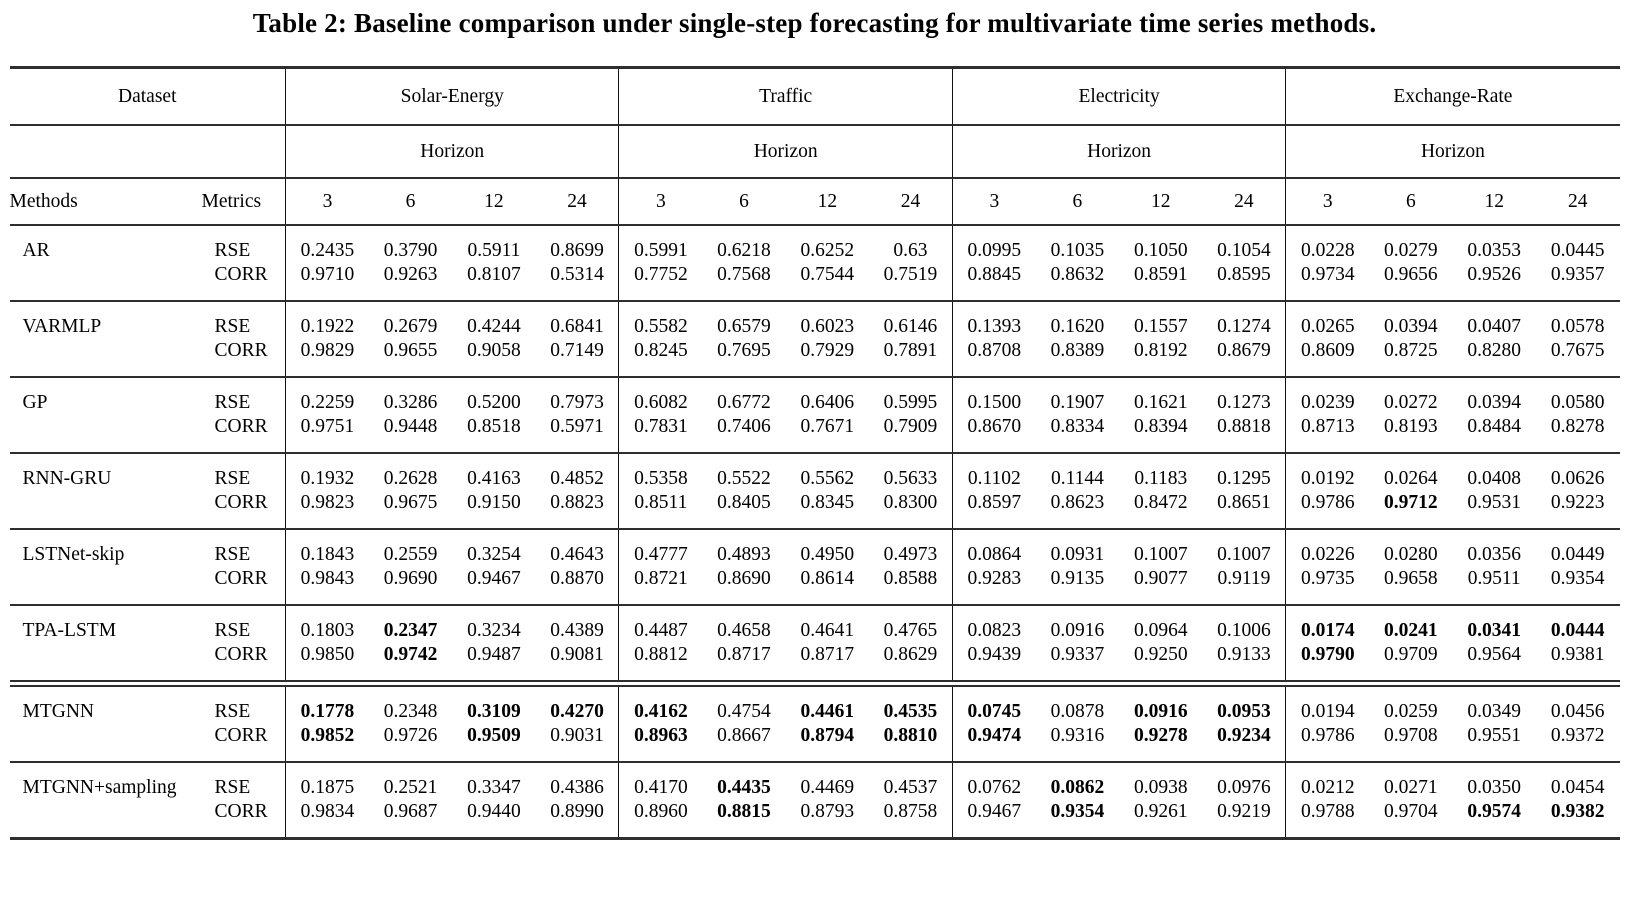 This screenshot has width=1629, height=915. What do you see at coordinates (1494, 548) in the screenshot?
I see `value-cell: 0.0356` at bounding box center [1494, 548].